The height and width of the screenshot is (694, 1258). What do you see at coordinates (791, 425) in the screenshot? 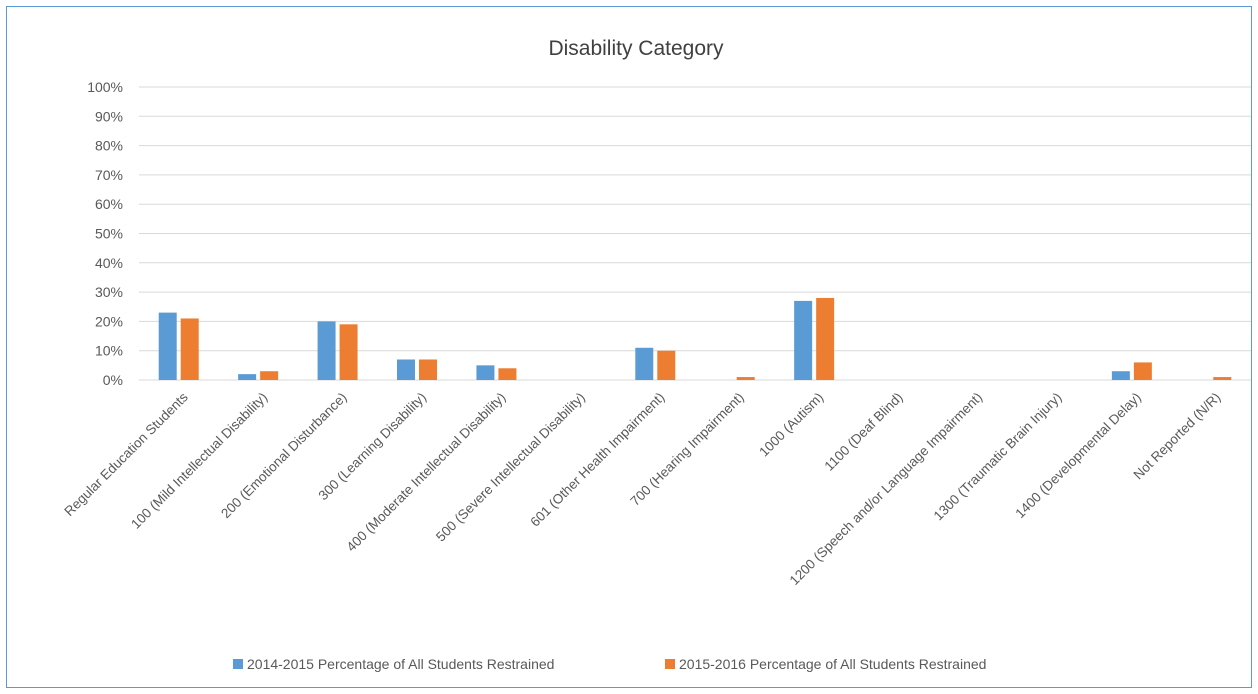
I see `x-category-label: 1000 (Autism)` at bounding box center [791, 425].